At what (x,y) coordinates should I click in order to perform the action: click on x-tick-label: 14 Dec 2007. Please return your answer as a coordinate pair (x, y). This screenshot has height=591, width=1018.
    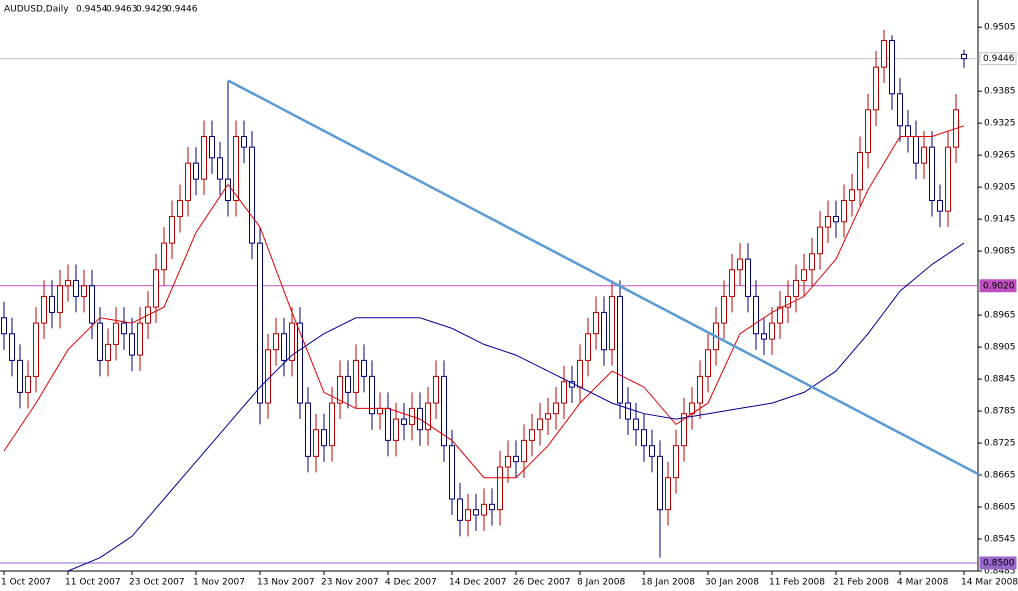
    Looking at the image, I should click on (478, 583).